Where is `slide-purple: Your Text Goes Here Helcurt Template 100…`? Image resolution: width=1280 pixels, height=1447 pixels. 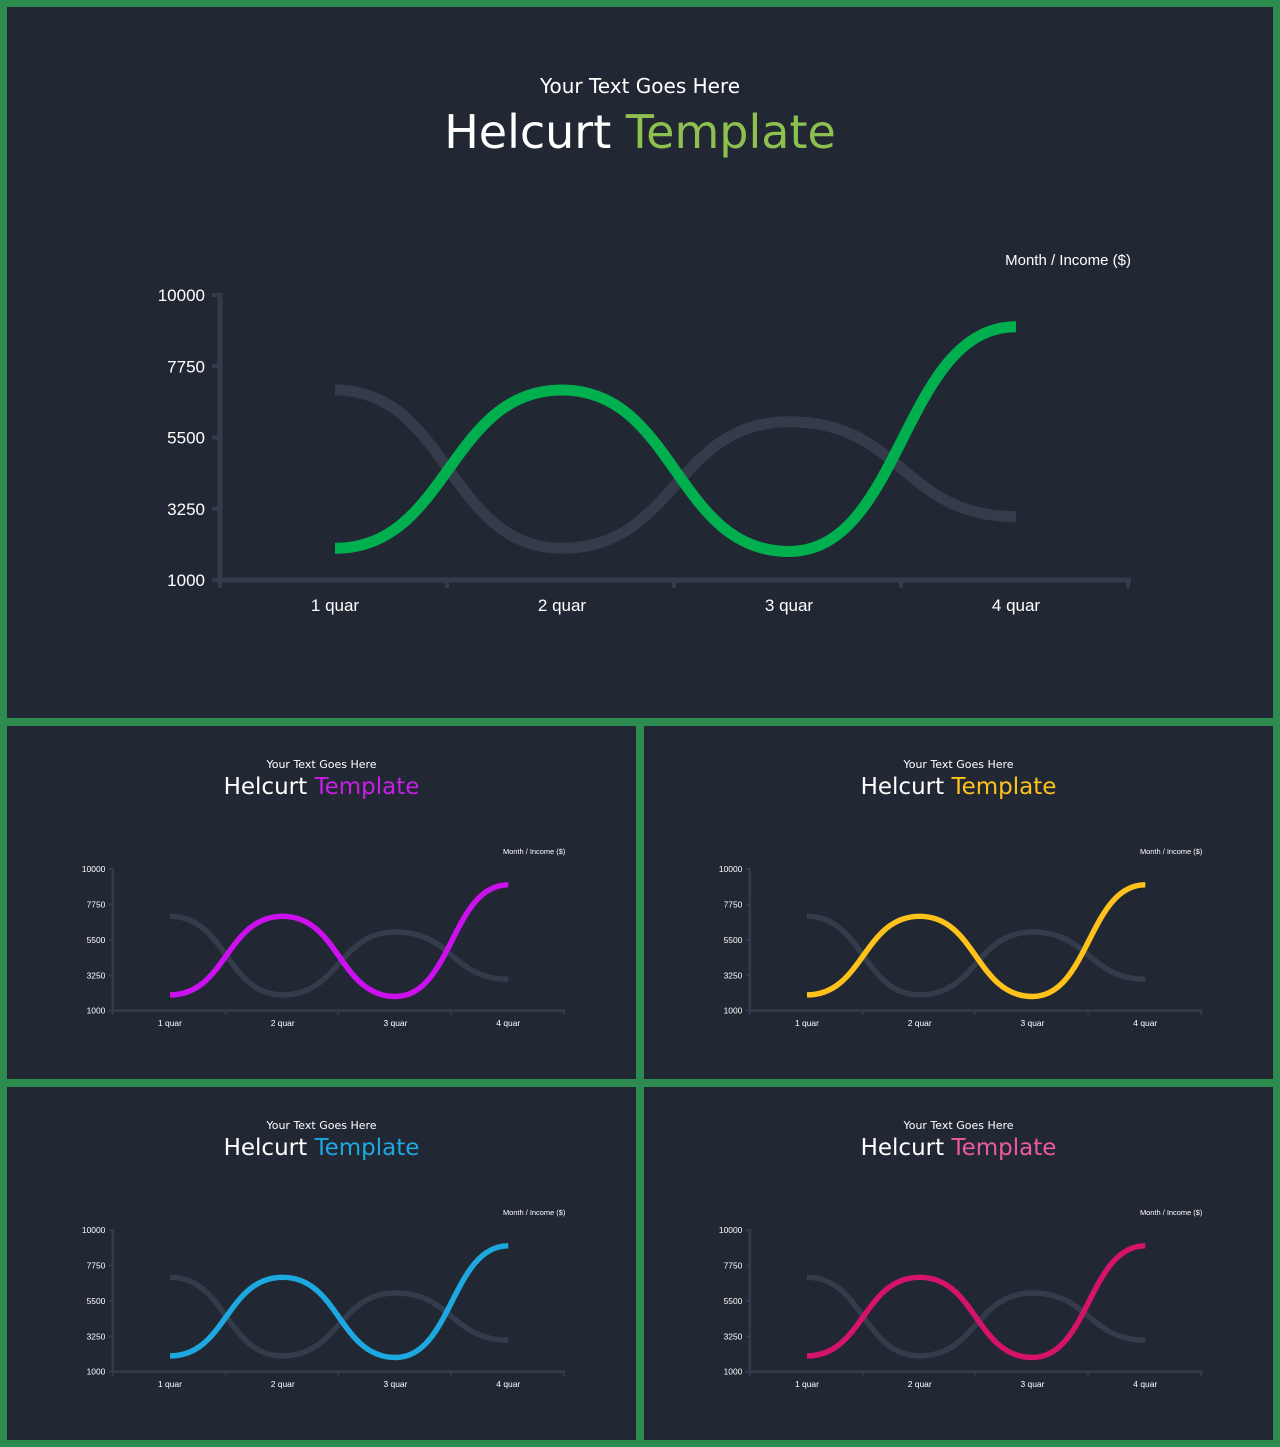 slide-purple: Your Text Goes Here Helcurt Template 100… is located at coordinates (321, 902).